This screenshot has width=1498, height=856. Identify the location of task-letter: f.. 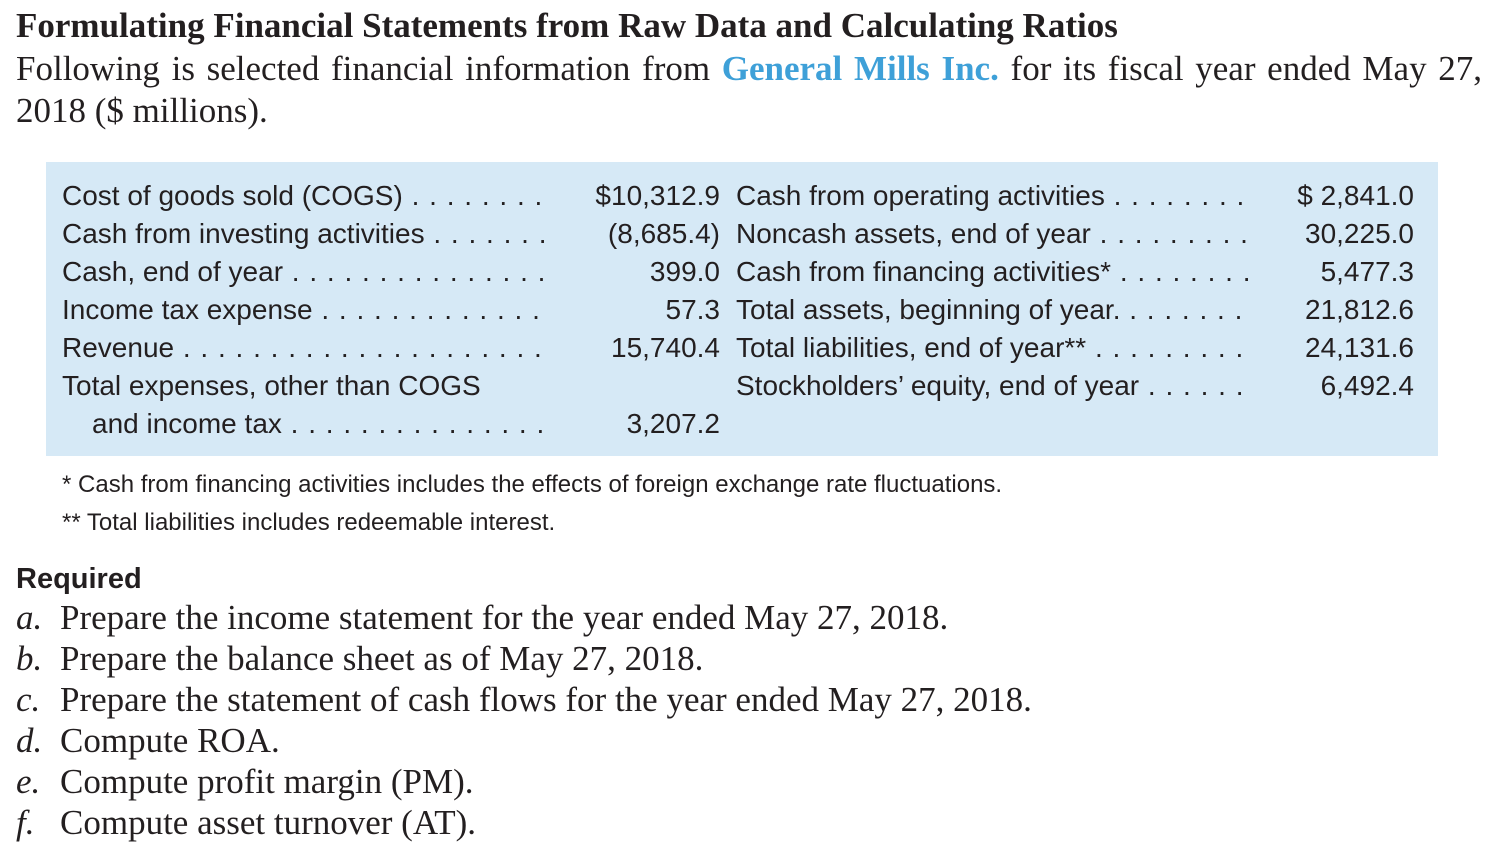
(25, 822).